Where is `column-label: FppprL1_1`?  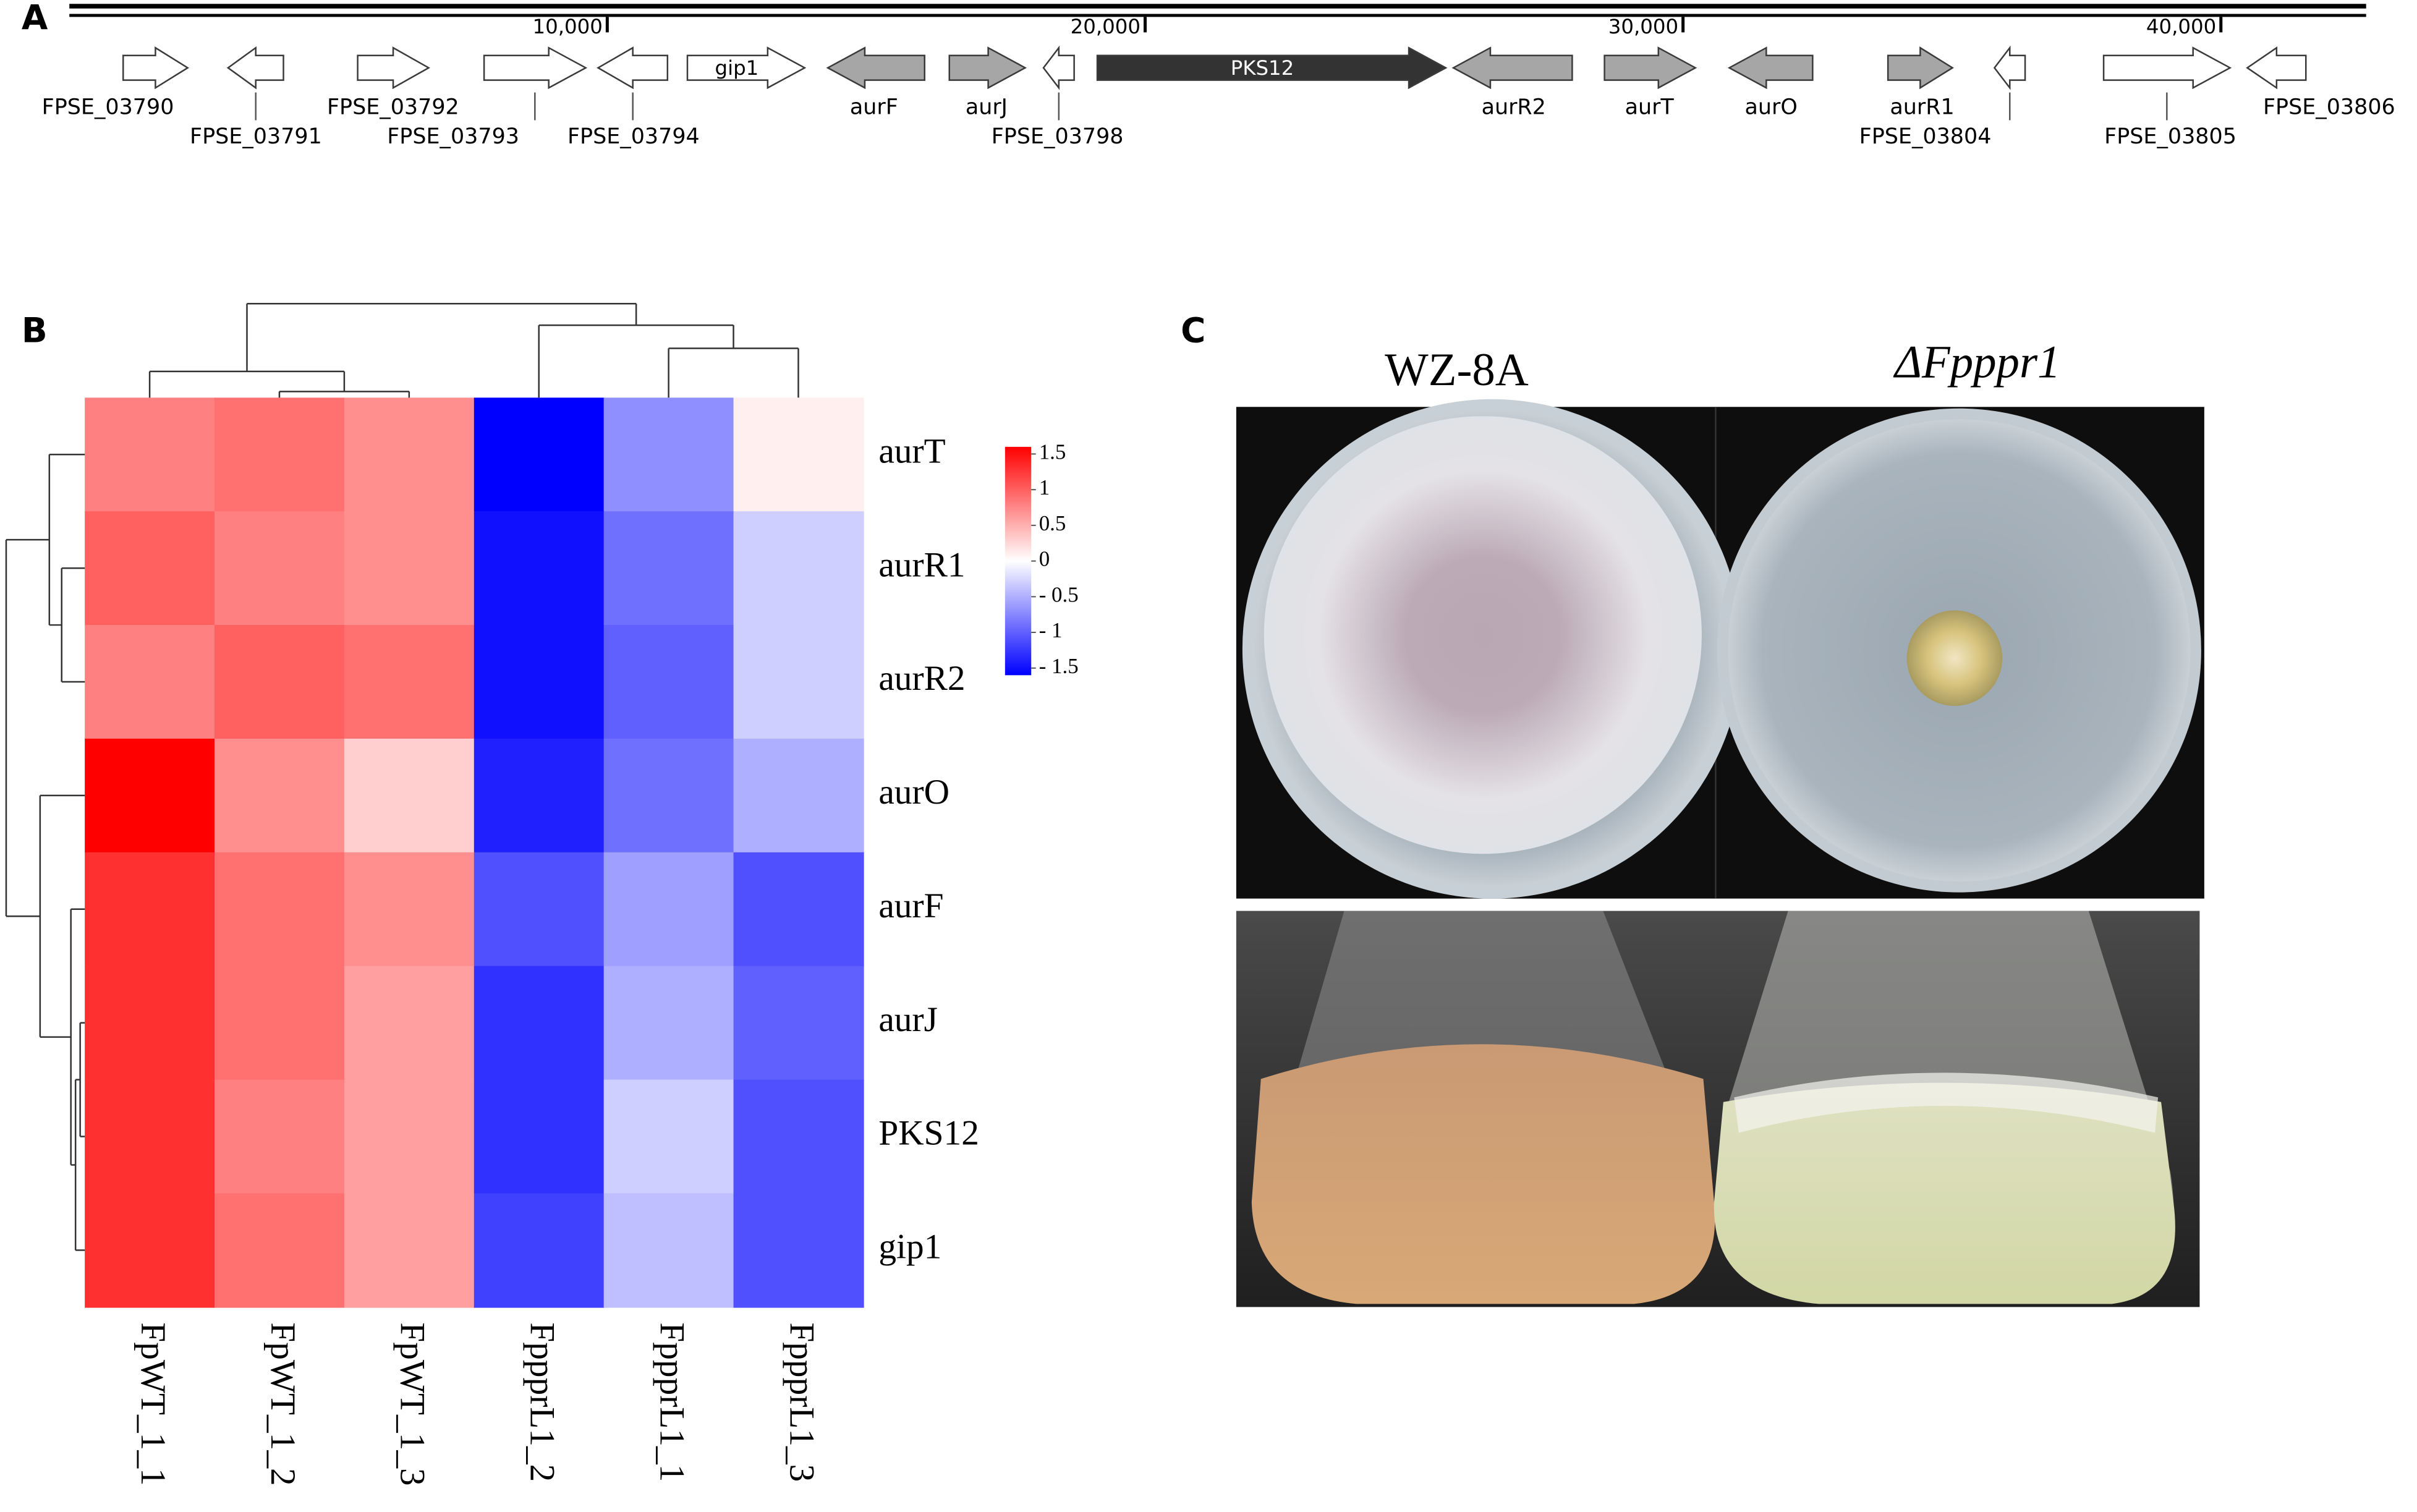 column-label: FppprL1_1 is located at coordinates (671, 1402).